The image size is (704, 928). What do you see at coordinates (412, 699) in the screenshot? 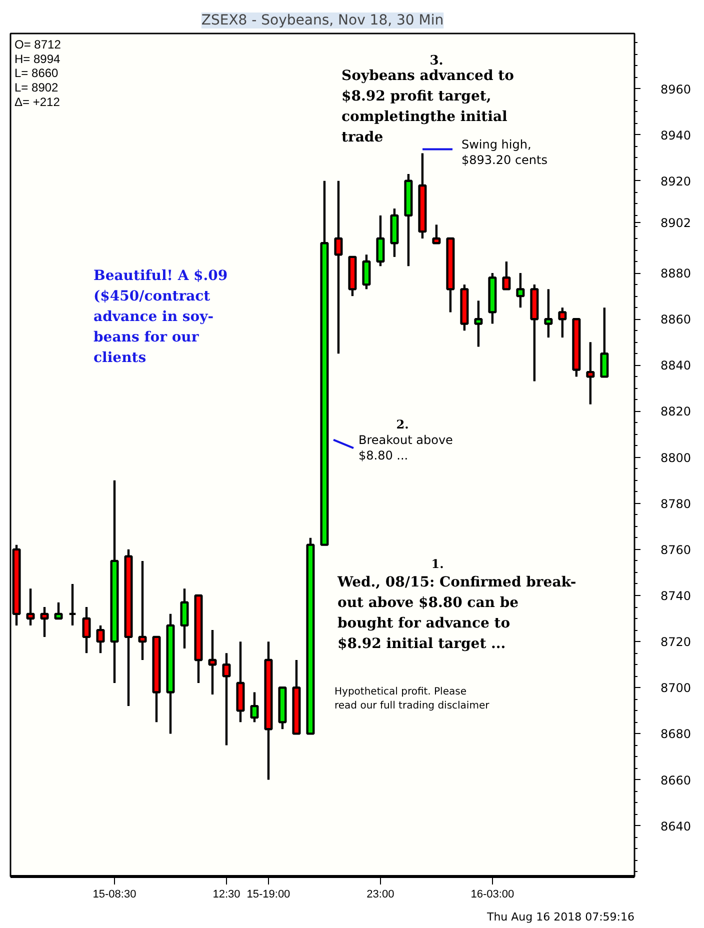
I see `annotation: Hypothetical profit. Please read our full trading disclaimer` at bounding box center [412, 699].